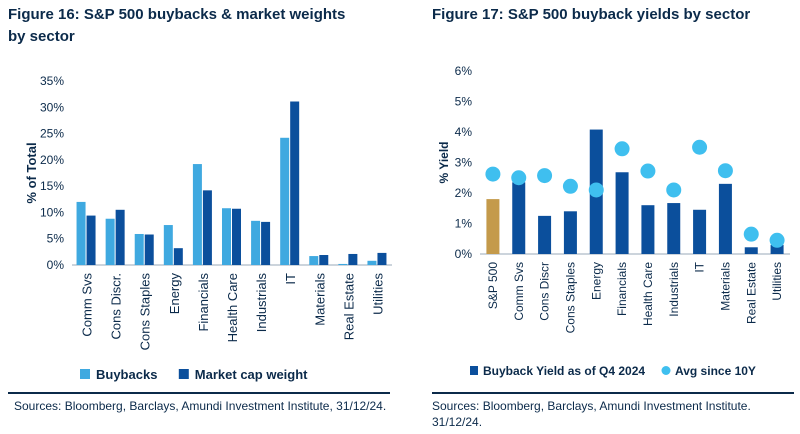 Image resolution: width=800 pixels, height=434 pixels. What do you see at coordinates (444, 162) in the screenshot?
I see `y-axis-title: % Yield` at bounding box center [444, 162].